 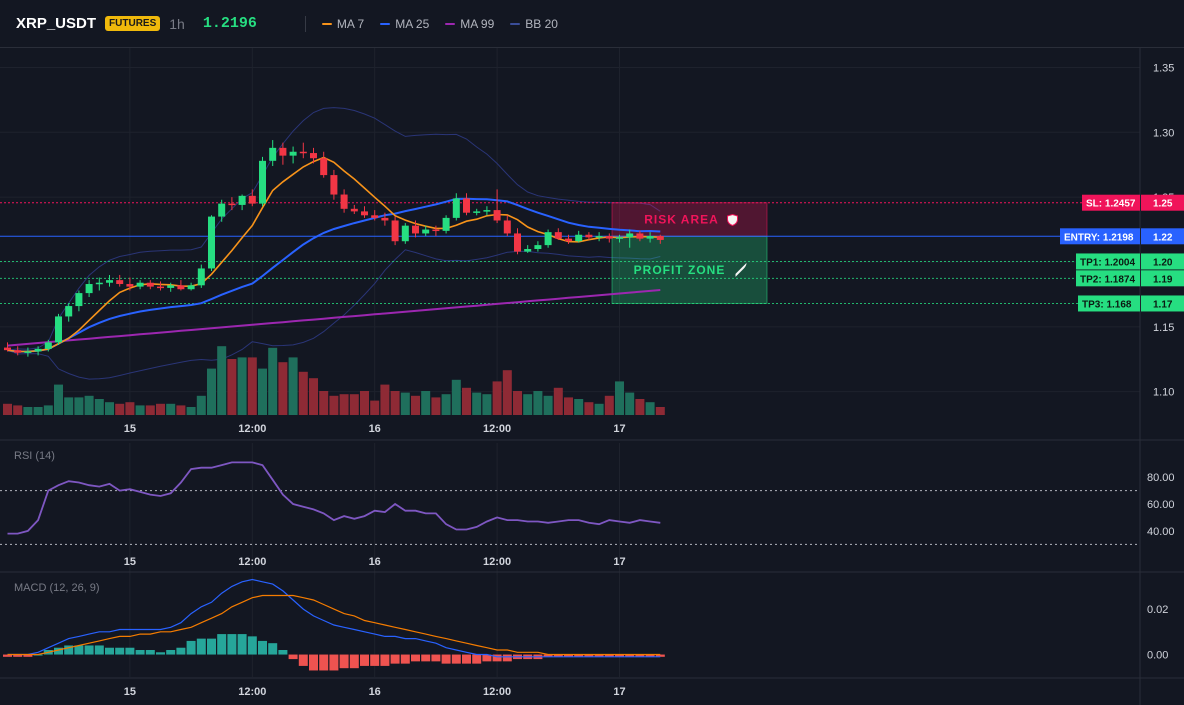 I want to click on macd-pane: MACD (12, 26, 9), so click(x=334, y=624).